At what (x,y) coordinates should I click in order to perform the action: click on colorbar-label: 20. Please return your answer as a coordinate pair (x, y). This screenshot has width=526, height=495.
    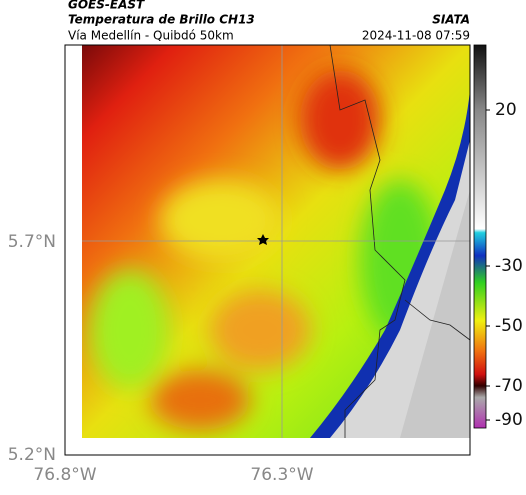
    Looking at the image, I should click on (506, 110).